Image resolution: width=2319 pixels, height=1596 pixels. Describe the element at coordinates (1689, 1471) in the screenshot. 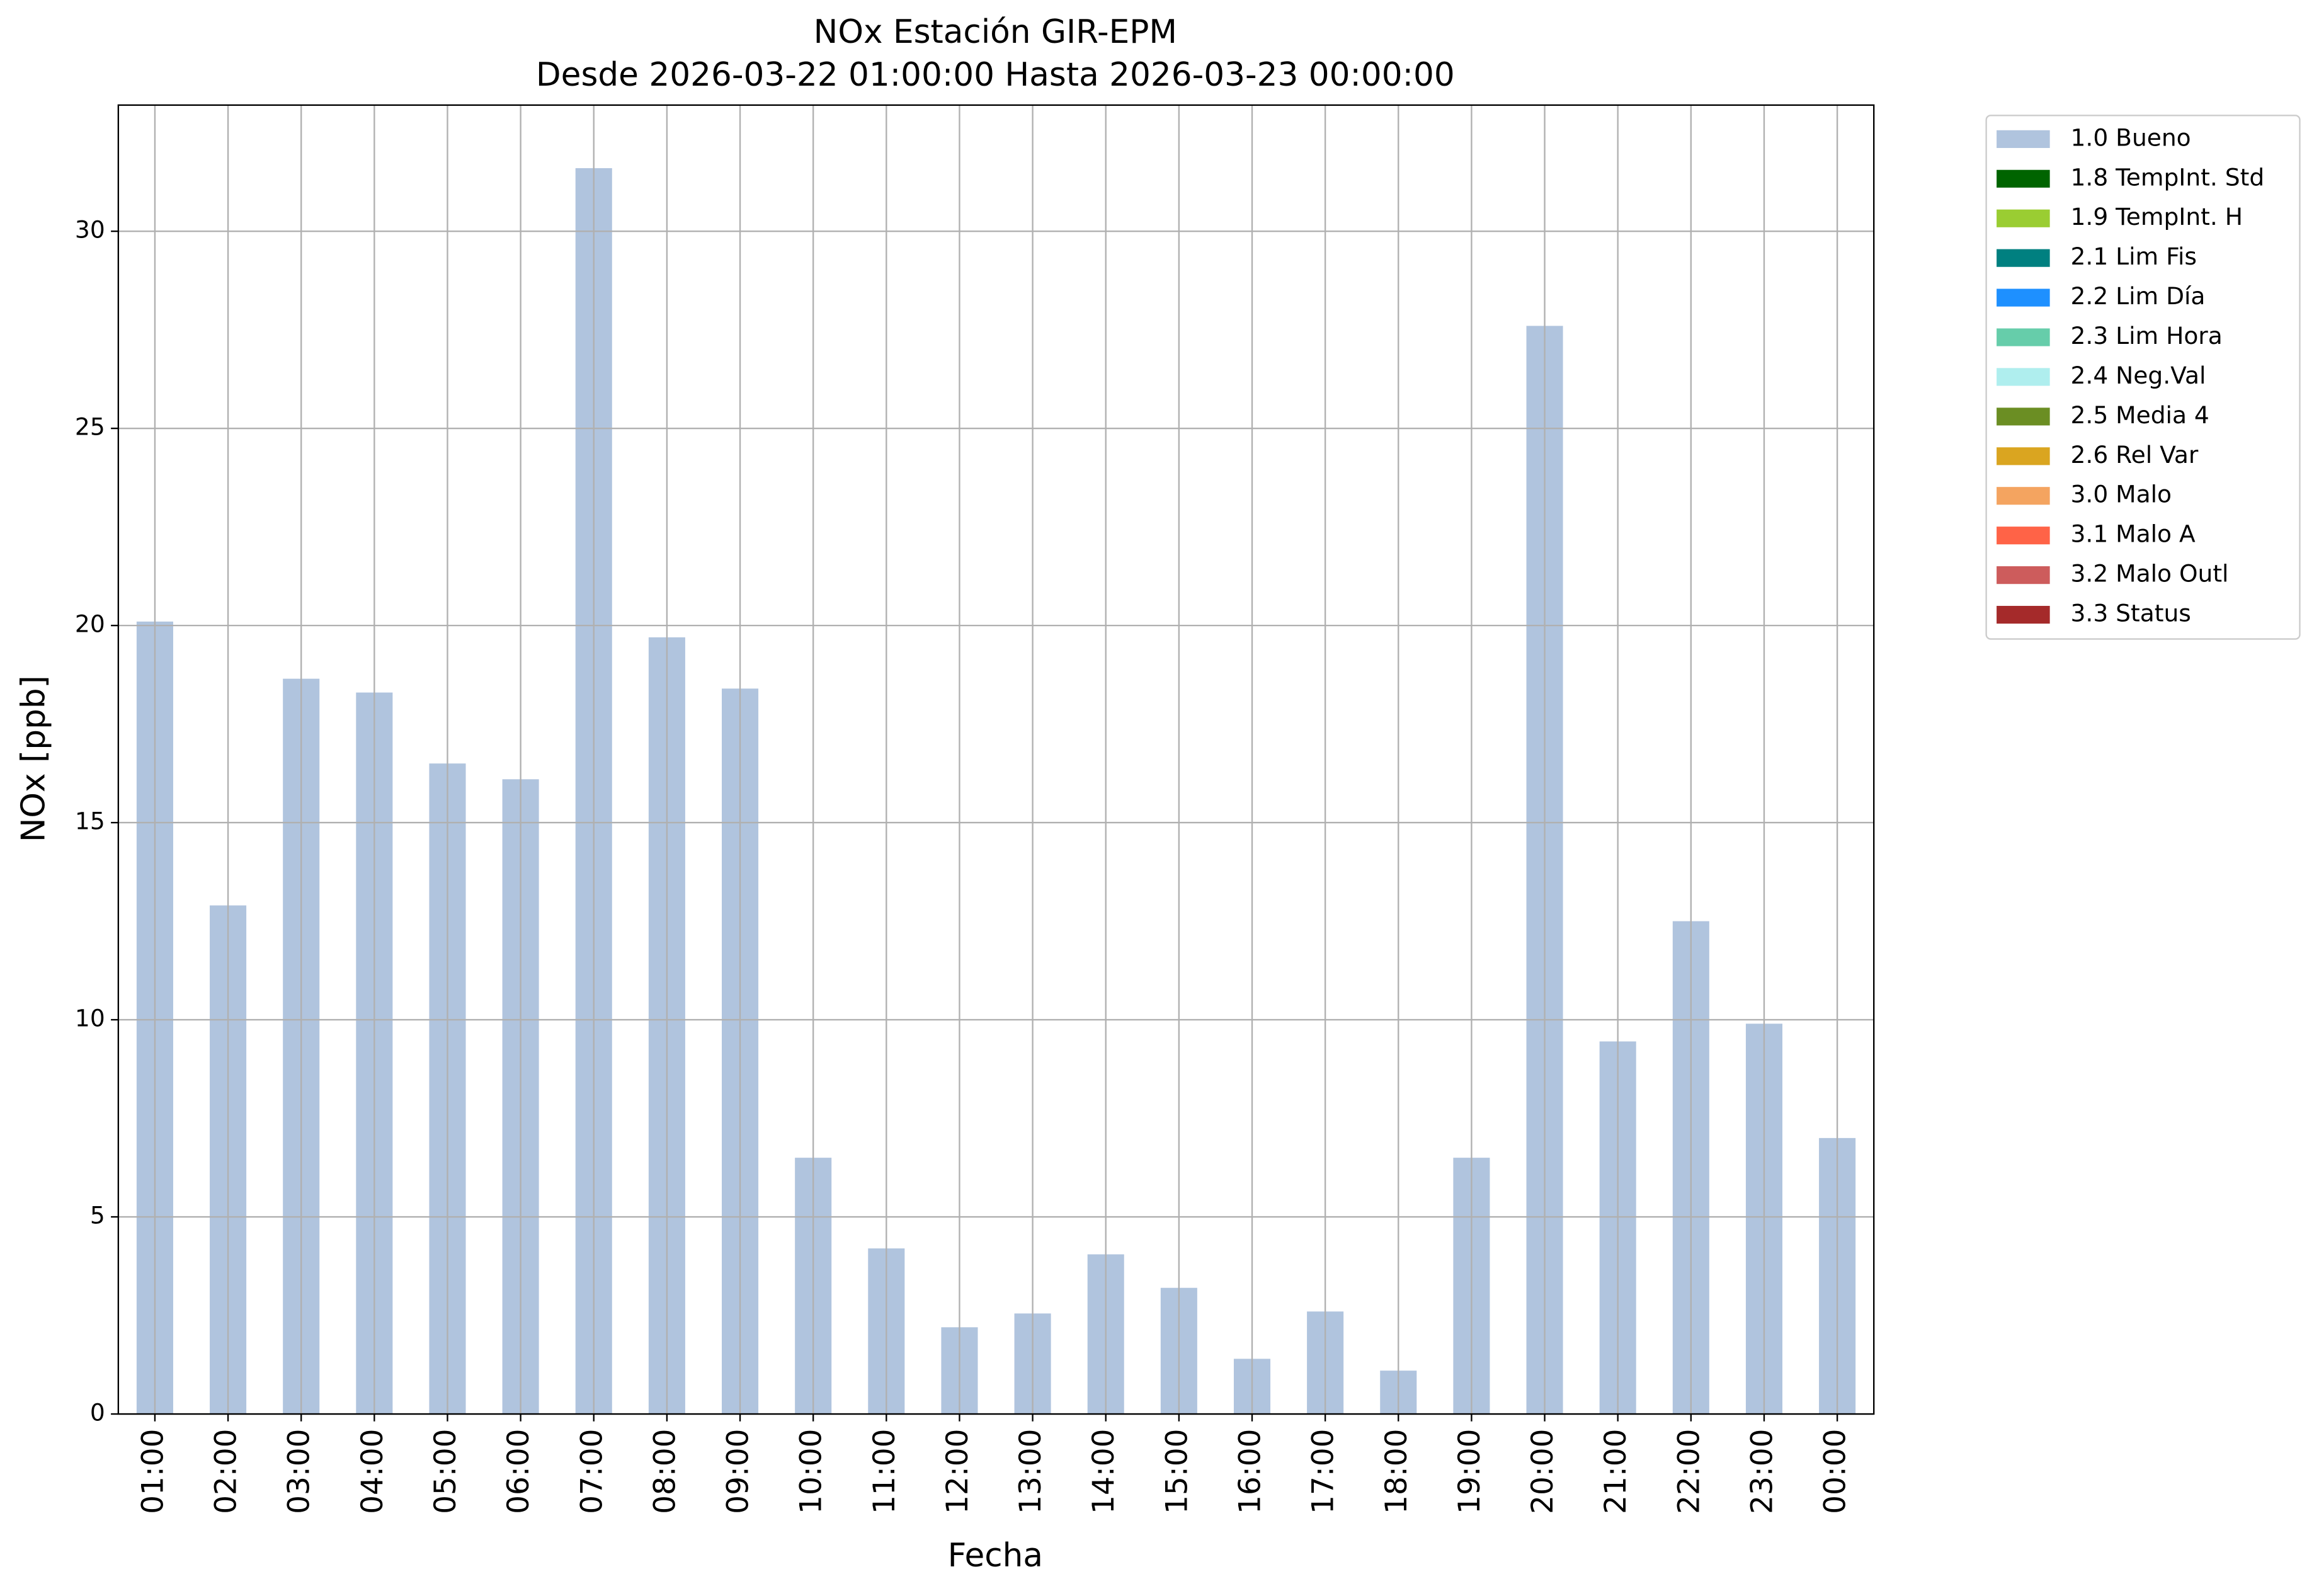

I see `x-tick-label: 22:00` at that location.